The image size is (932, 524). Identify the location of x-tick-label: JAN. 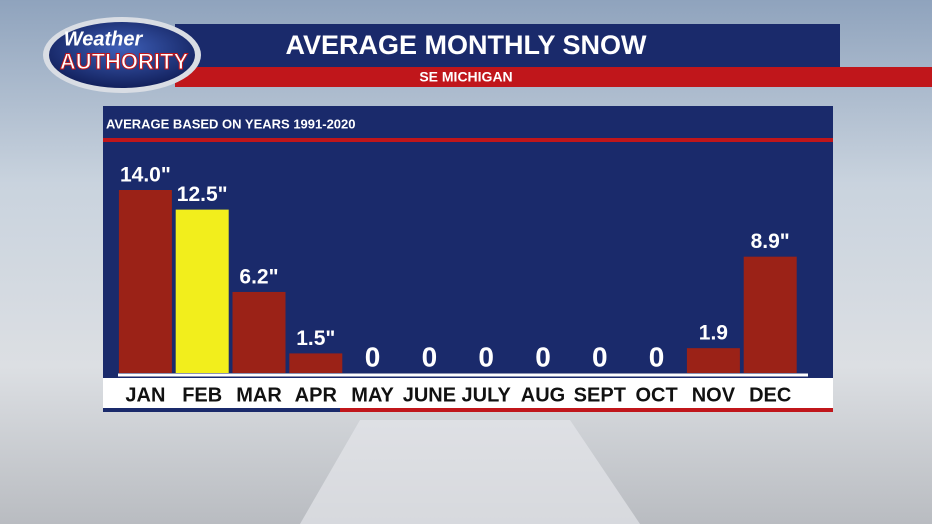
(145, 395).